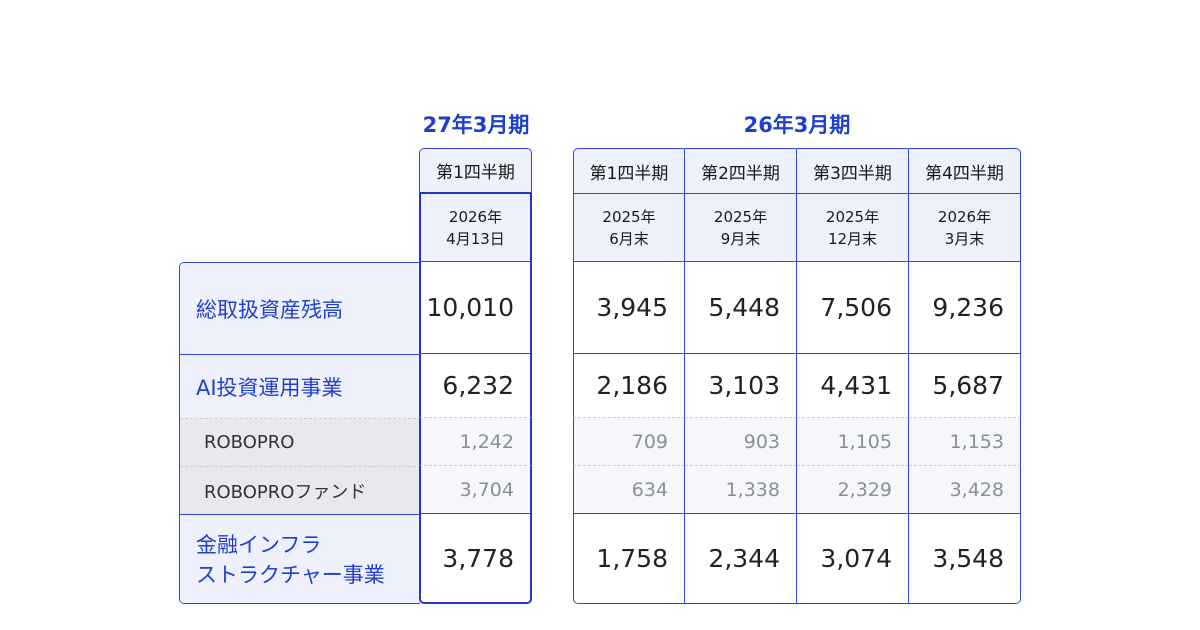 The image size is (1200, 630). I want to click on cell-total-aum-current: 10,010, so click(475, 308).